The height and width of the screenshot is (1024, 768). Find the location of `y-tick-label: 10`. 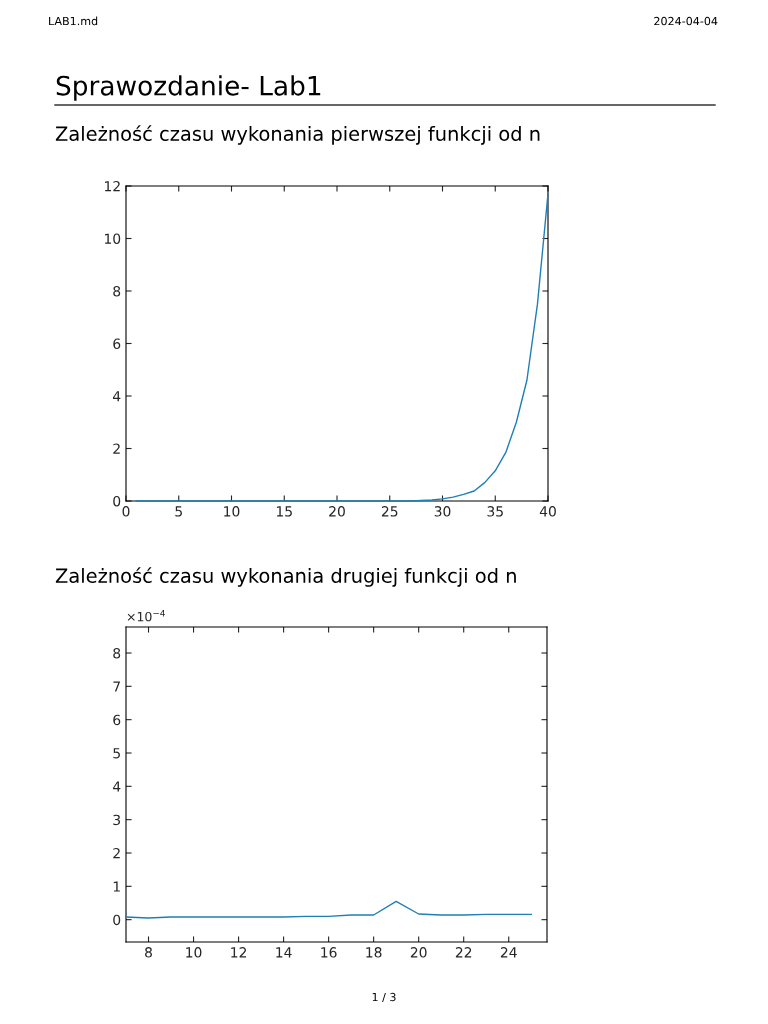

y-tick-label: 10 is located at coordinates (112, 238).